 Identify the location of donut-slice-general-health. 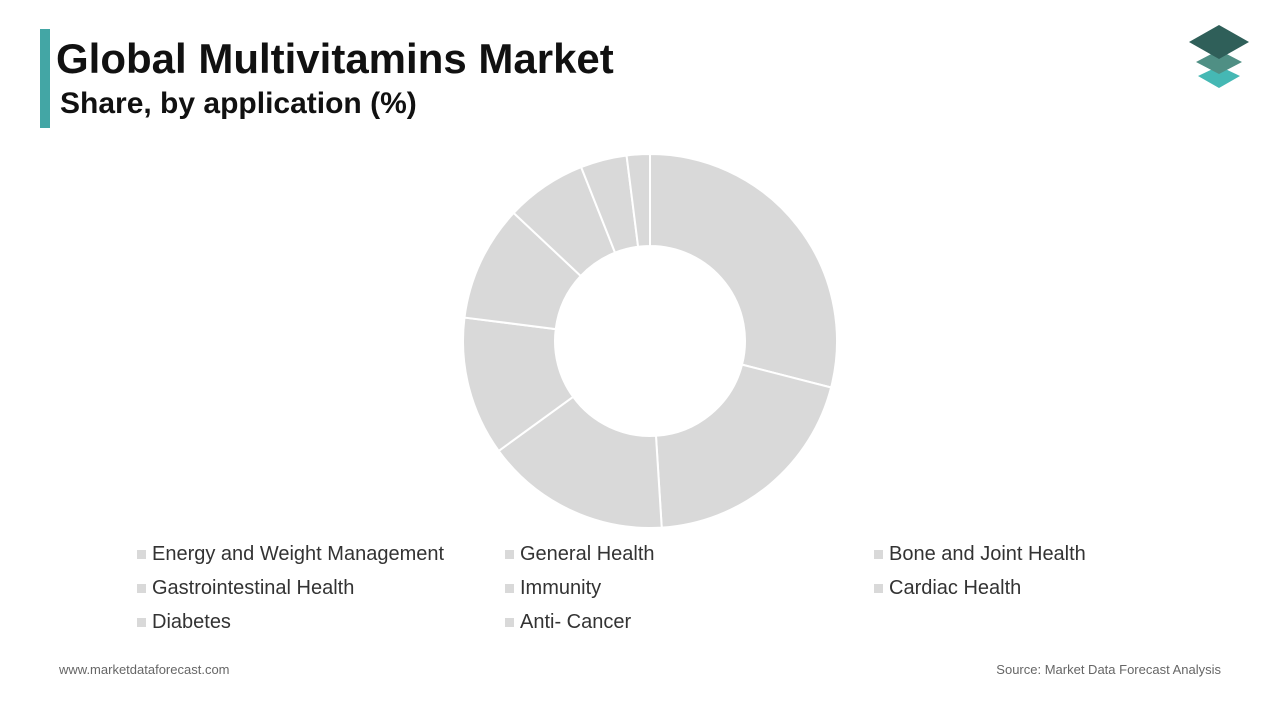
(743, 446).